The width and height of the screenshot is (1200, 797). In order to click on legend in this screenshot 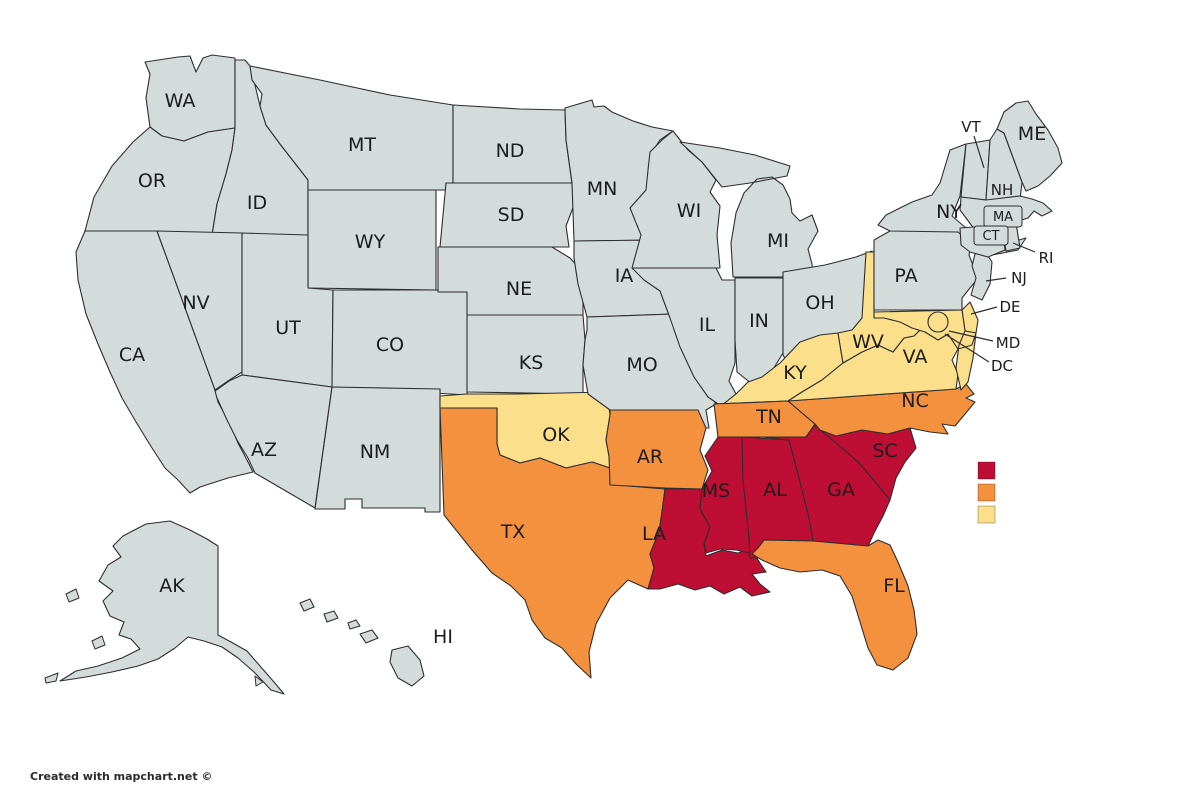, I will do `click(986, 492)`.